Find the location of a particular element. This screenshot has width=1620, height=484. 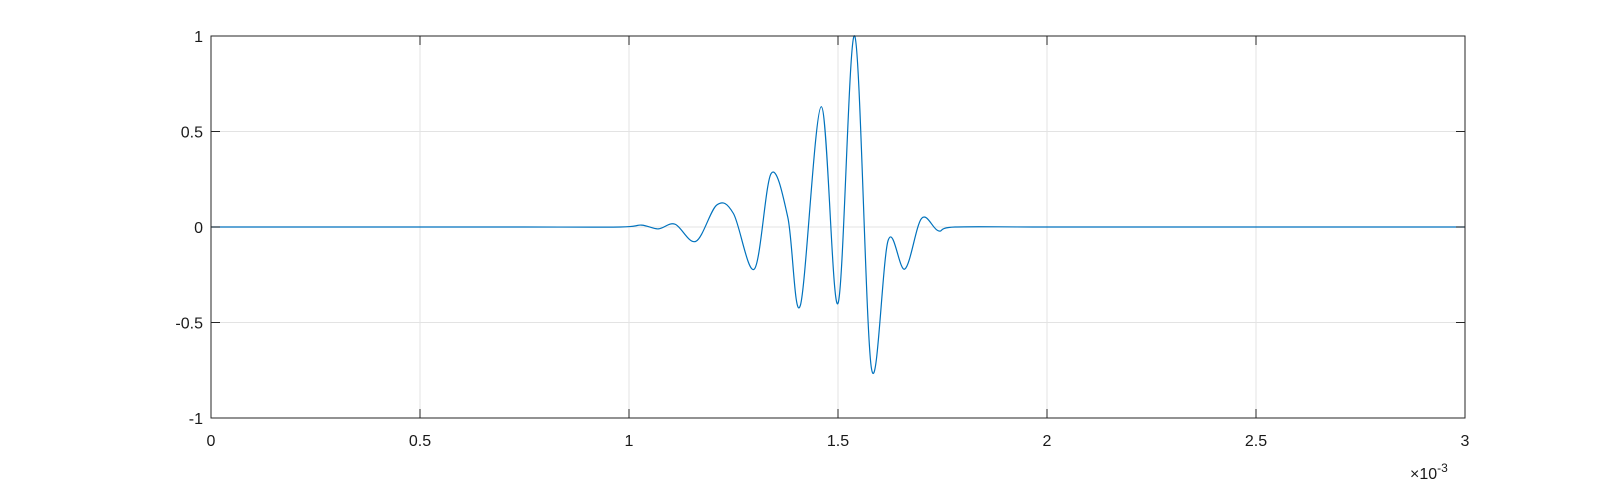

y-tick-label: -0.5 is located at coordinates (189, 324).